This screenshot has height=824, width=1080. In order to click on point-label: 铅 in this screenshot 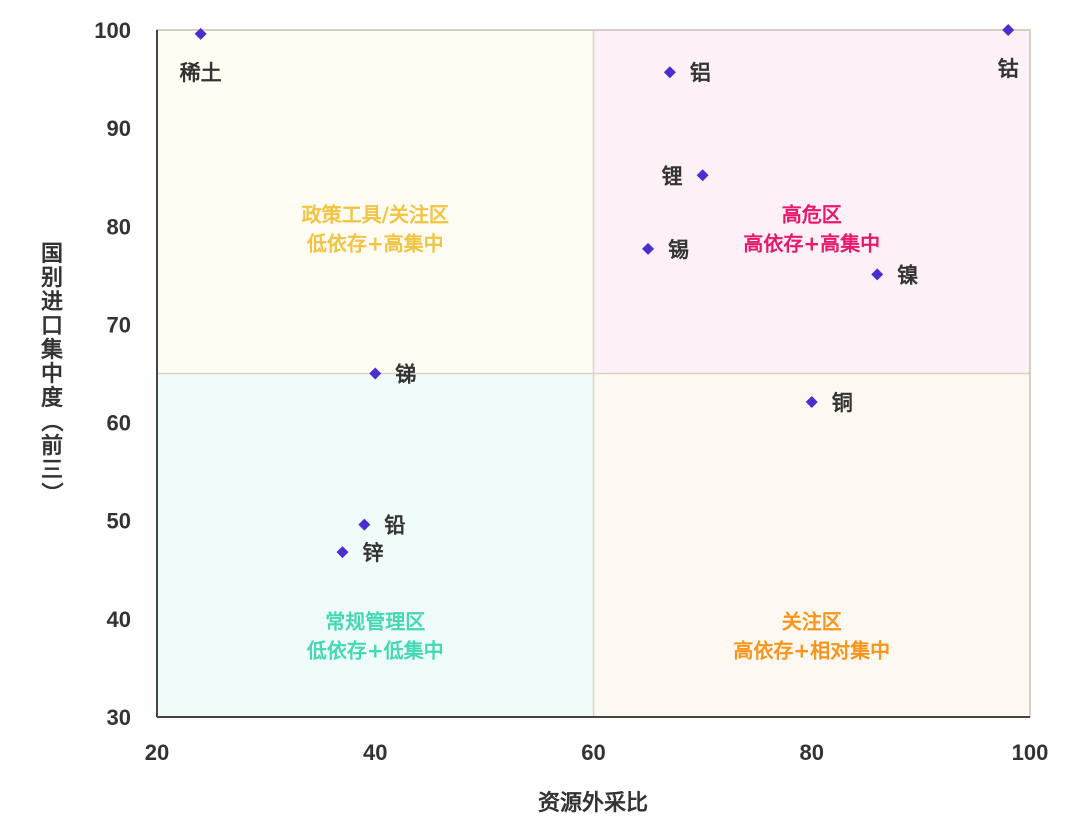, I will do `click(394, 526)`.